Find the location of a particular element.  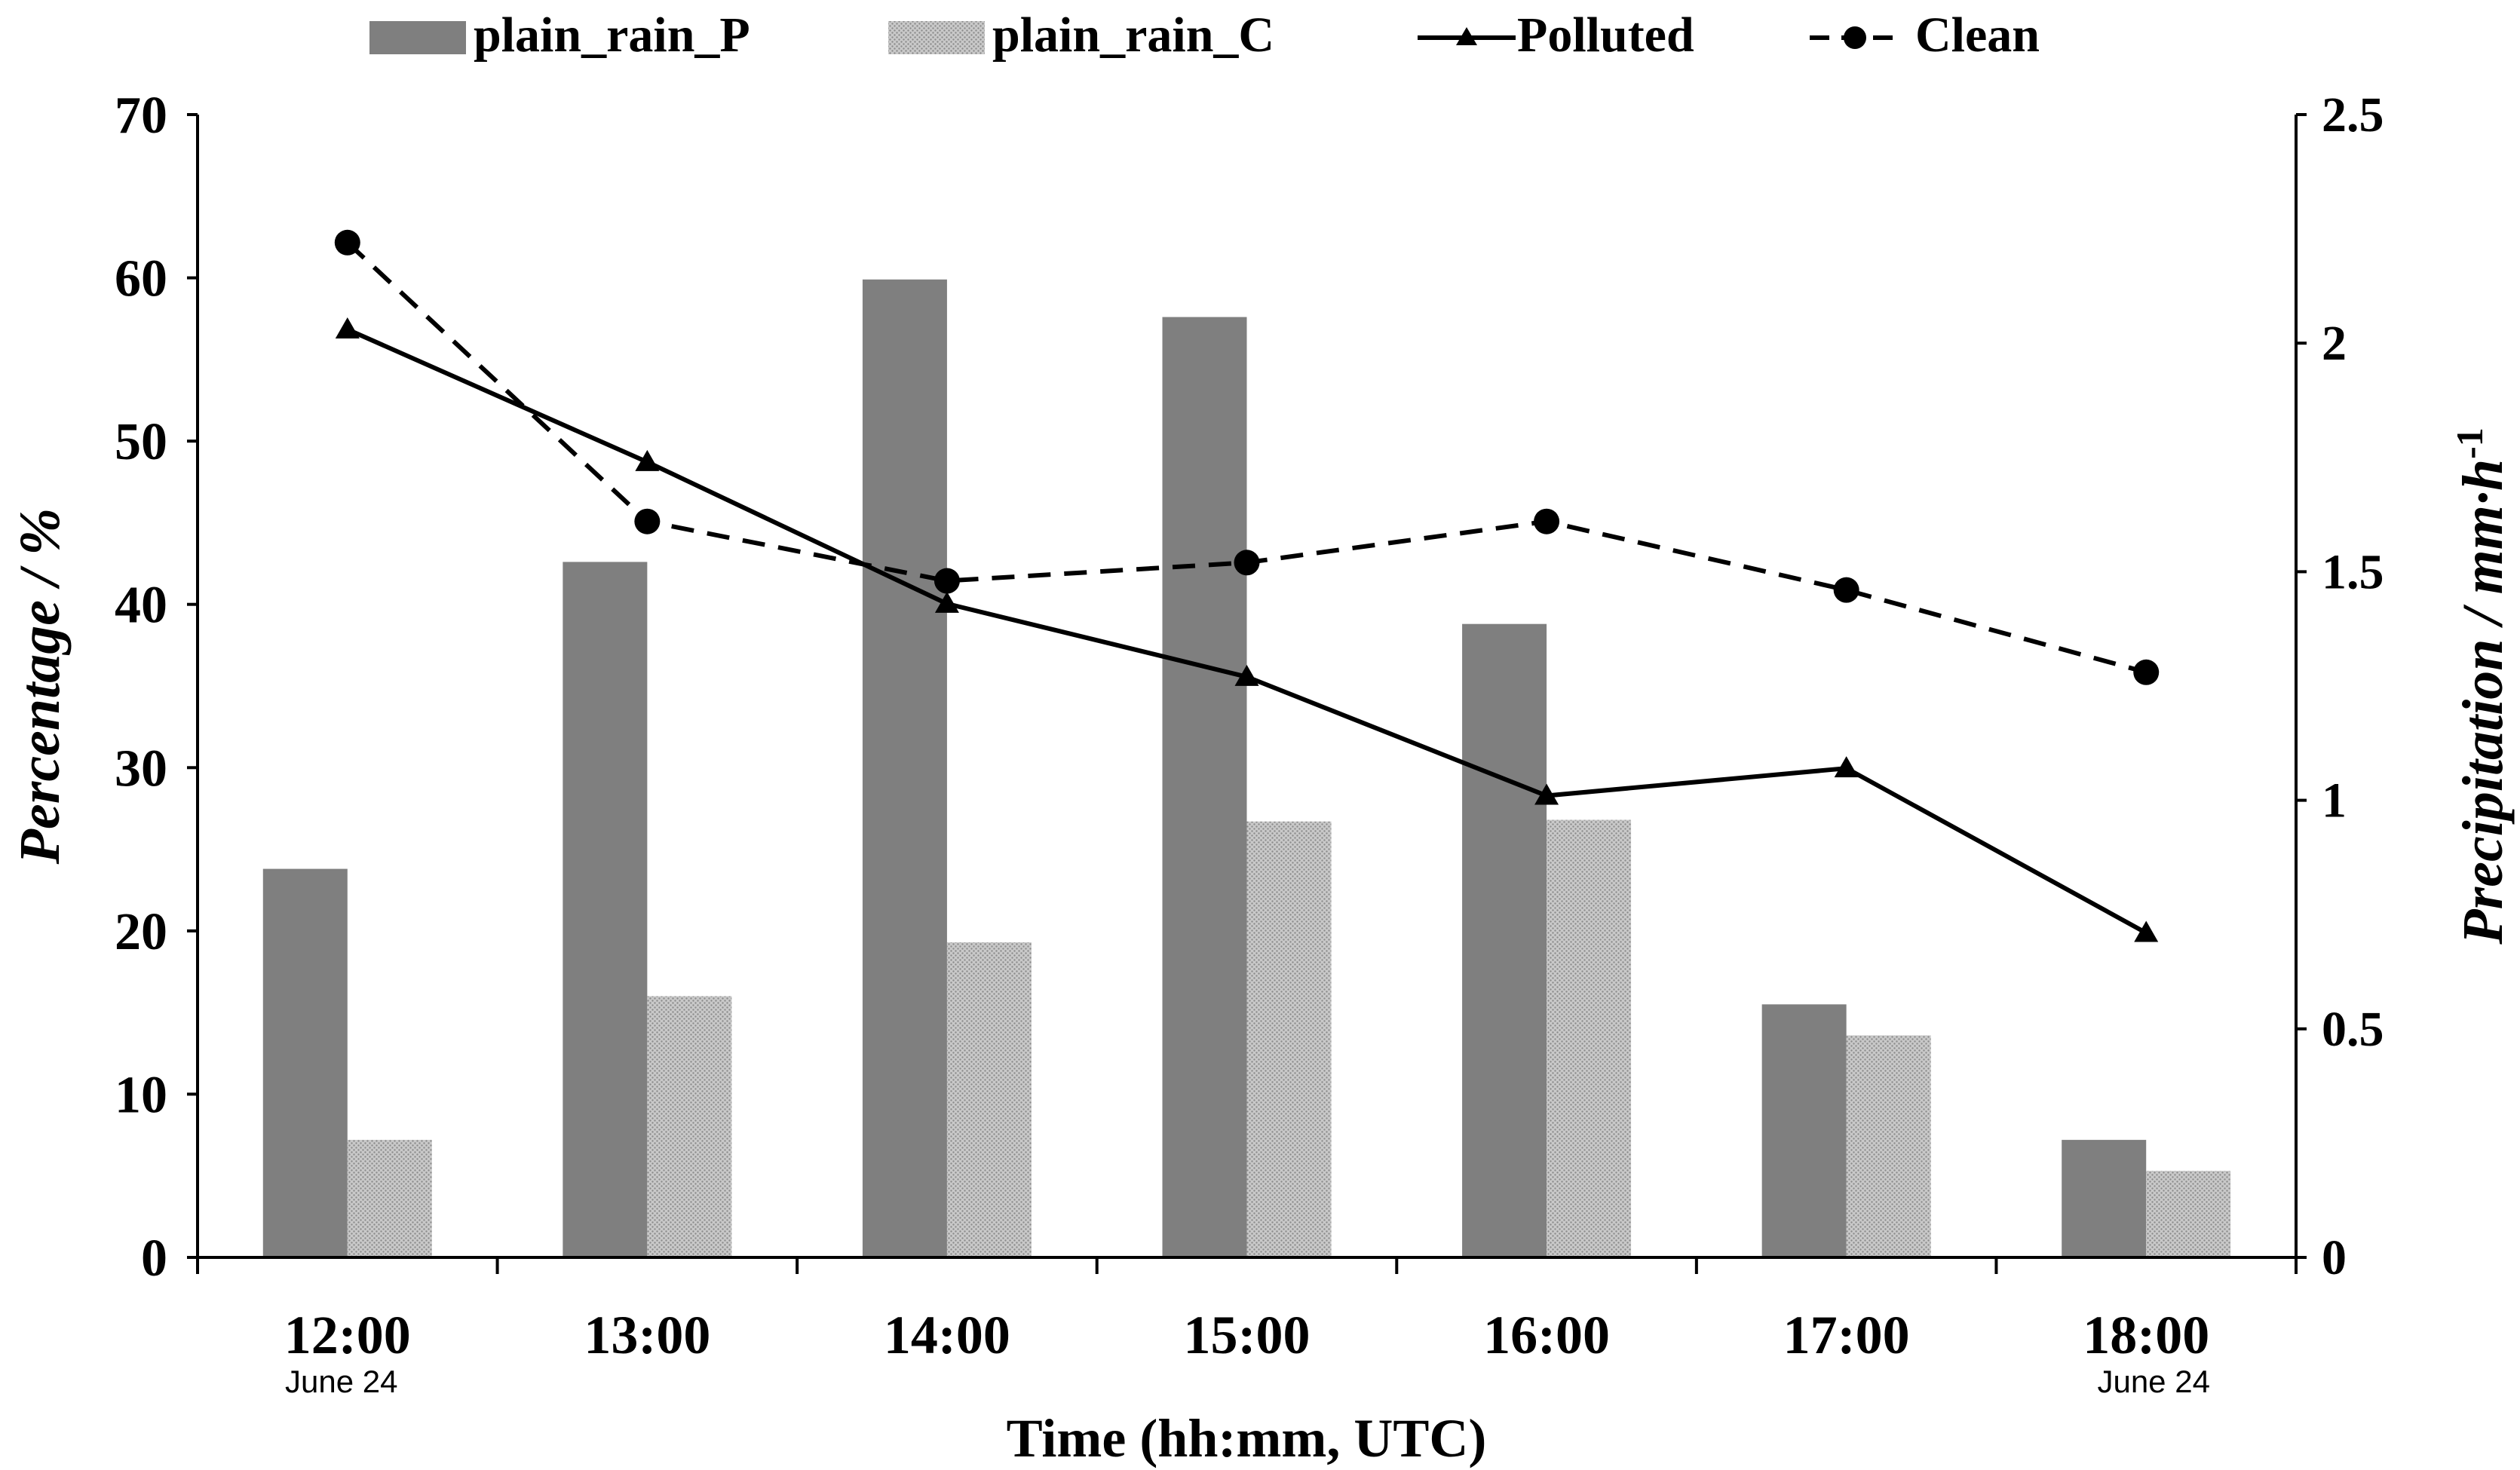

x-tick-label-13-00: 13:00 is located at coordinates (647, 1335).